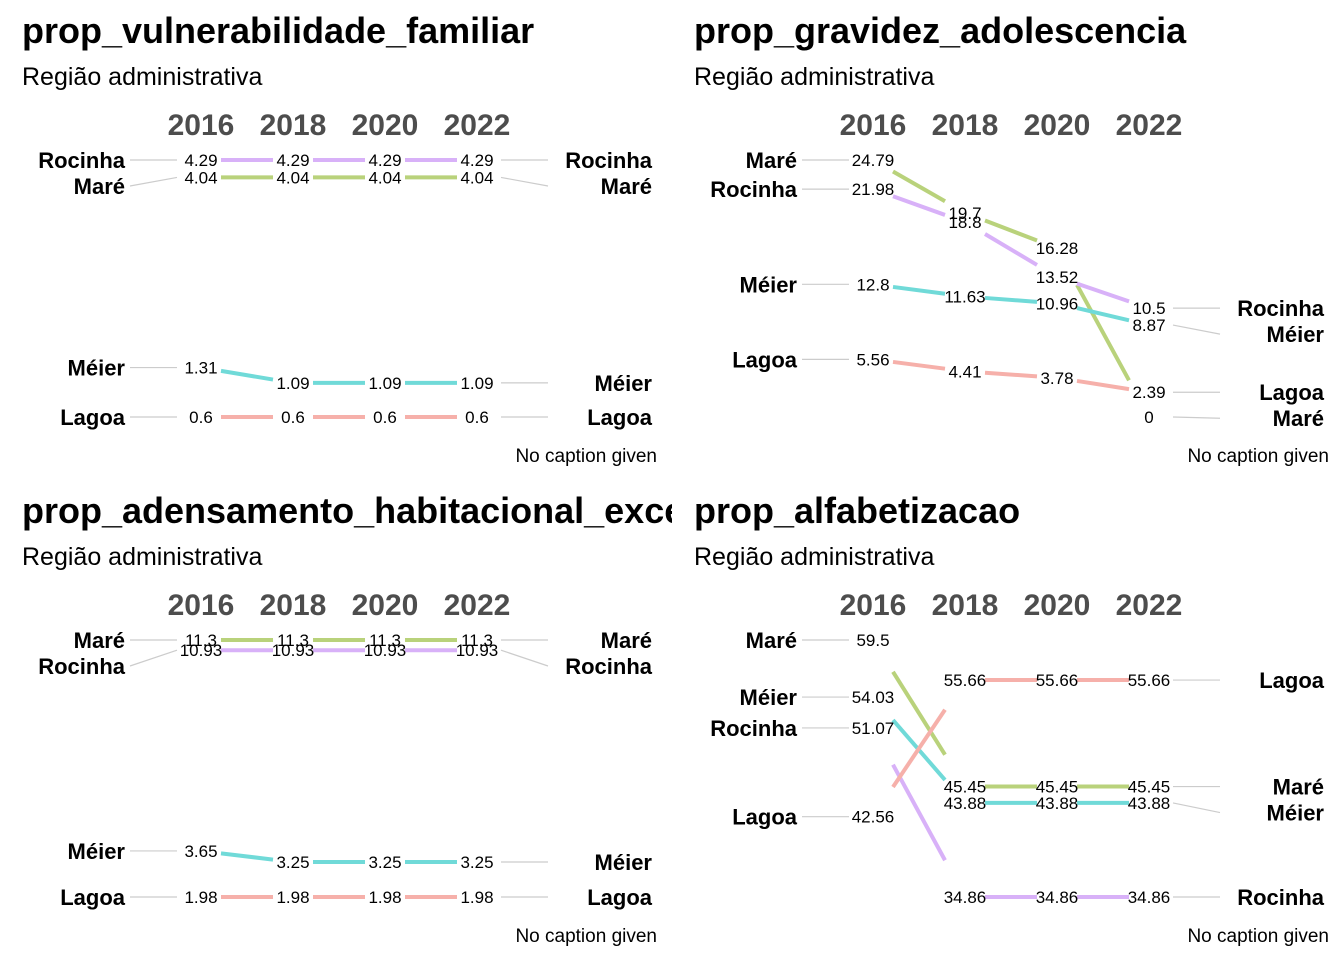 The height and width of the screenshot is (960, 1344). I want to click on value-label-meier-2020: 43.88, so click(1057, 803).